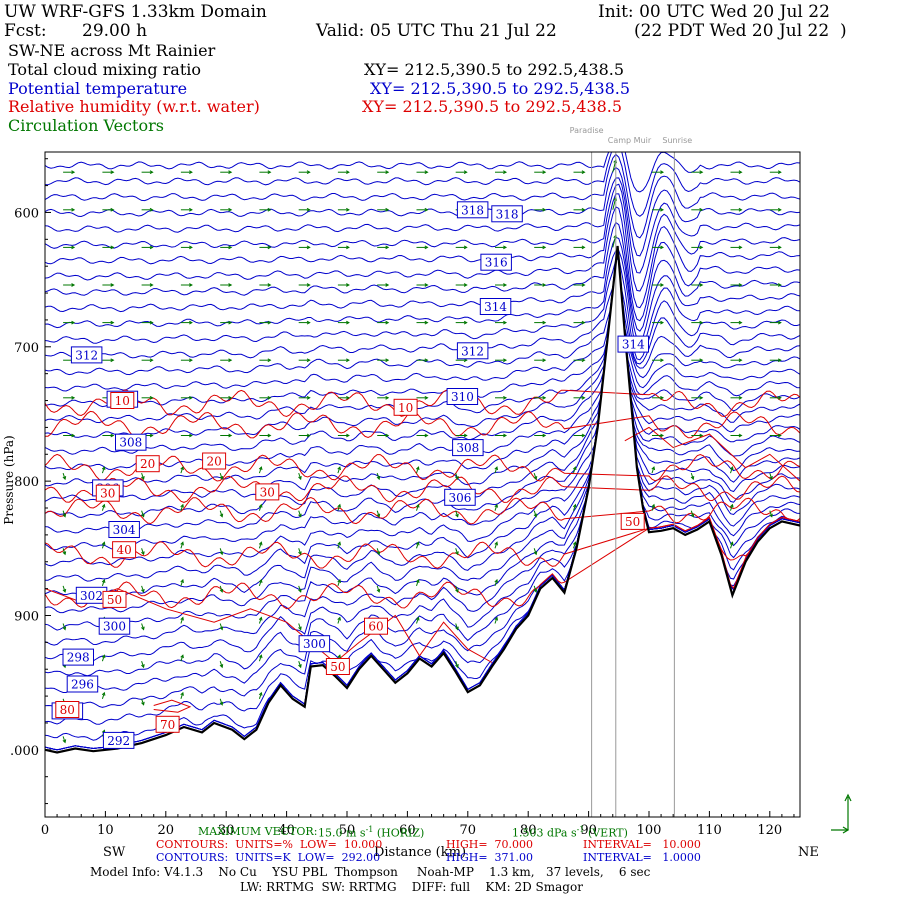 The height and width of the screenshot is (900, 900). What do you see at coordinates (544, 833) in the screenshot?
I see `max-vector-vert-value: 1.503 dPa s` at bounding box center [544, 833].